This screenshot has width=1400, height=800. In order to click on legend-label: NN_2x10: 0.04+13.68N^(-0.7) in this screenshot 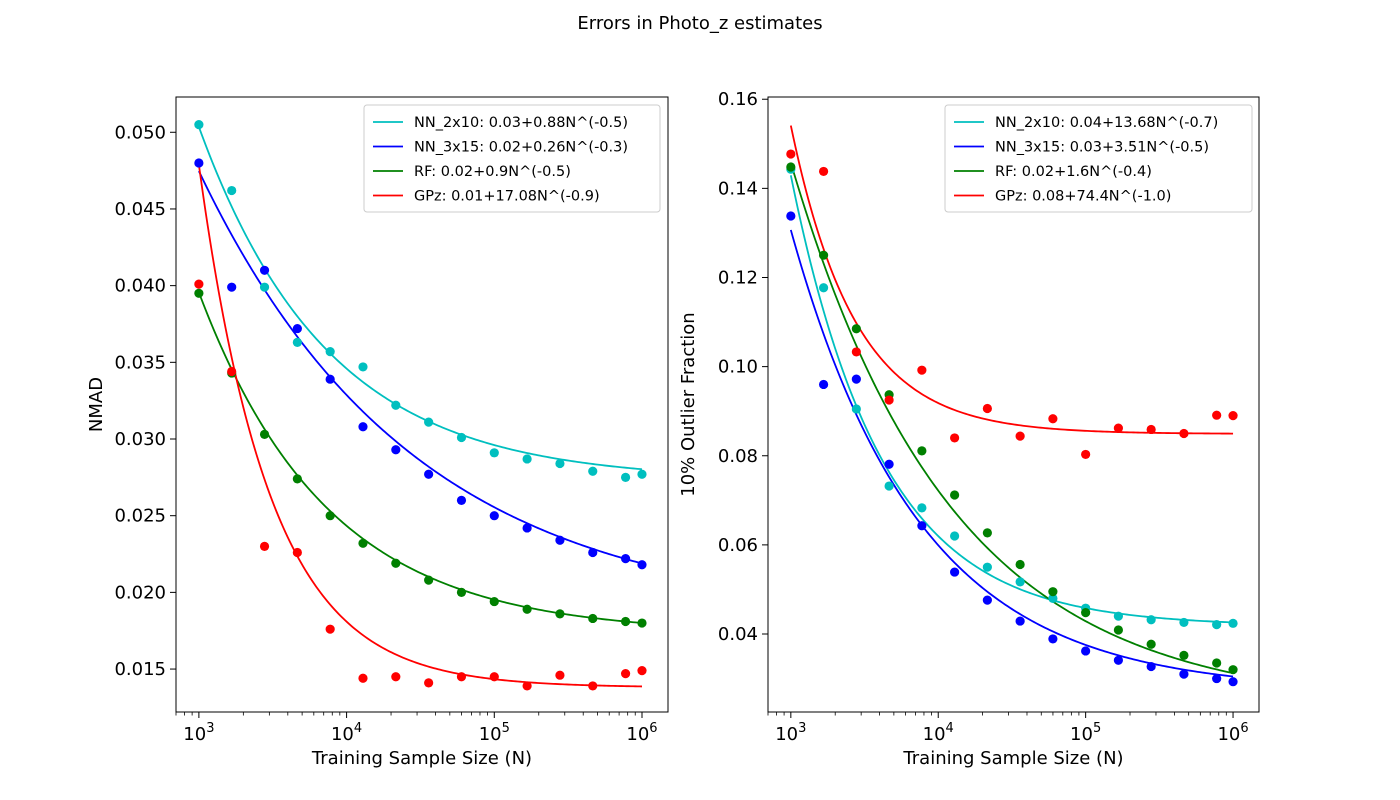, I will do `click(1106, 123)`.